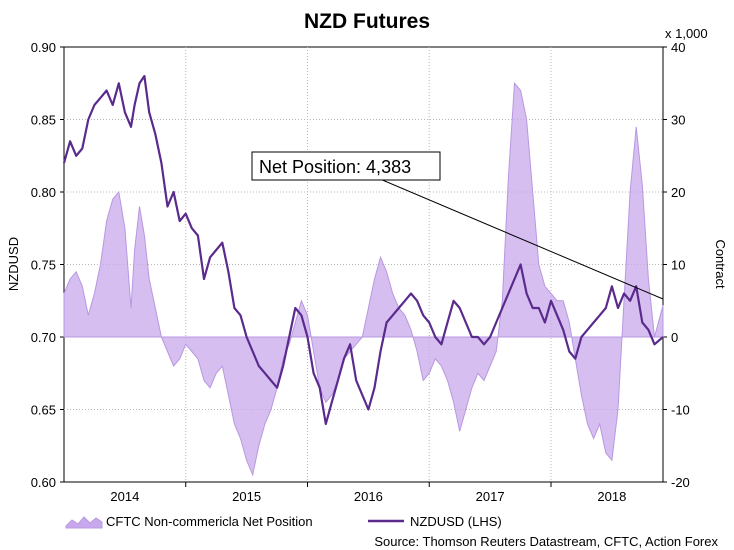  What do you see at coordinates (678, 47) in the screenshot?
I see `right-tick-label: 40` at bounding box center [678, 47].